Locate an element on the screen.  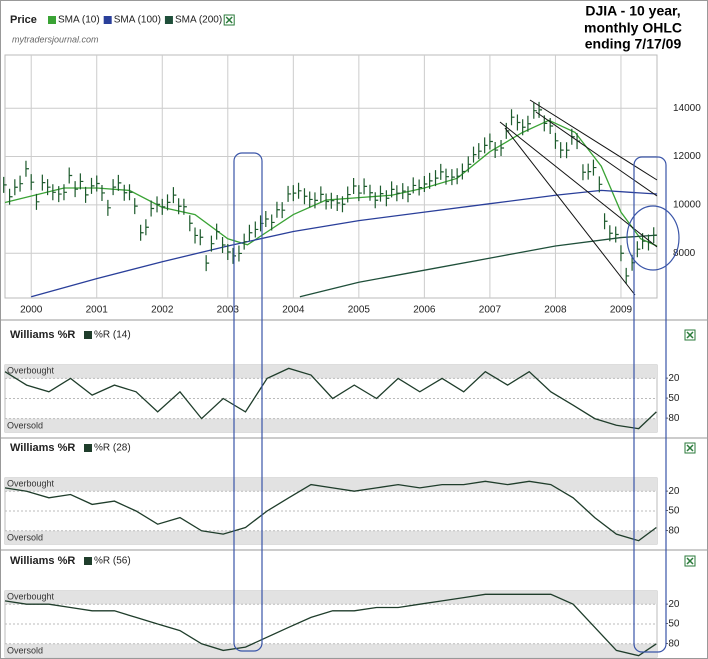
watermark: mytradersjournal.com is located at coordinates (55, 39).